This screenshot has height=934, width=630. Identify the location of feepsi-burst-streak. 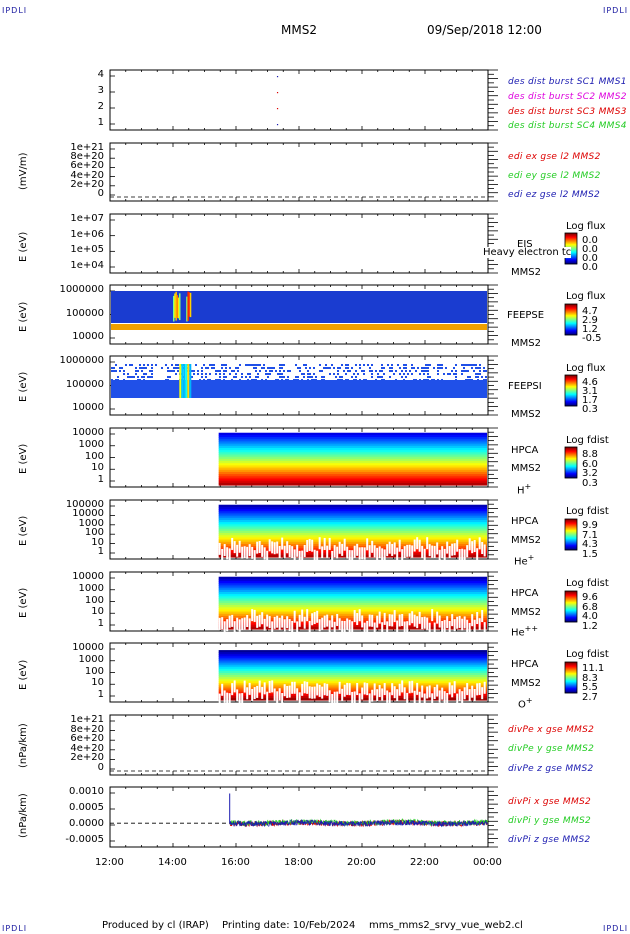
(186, 381).